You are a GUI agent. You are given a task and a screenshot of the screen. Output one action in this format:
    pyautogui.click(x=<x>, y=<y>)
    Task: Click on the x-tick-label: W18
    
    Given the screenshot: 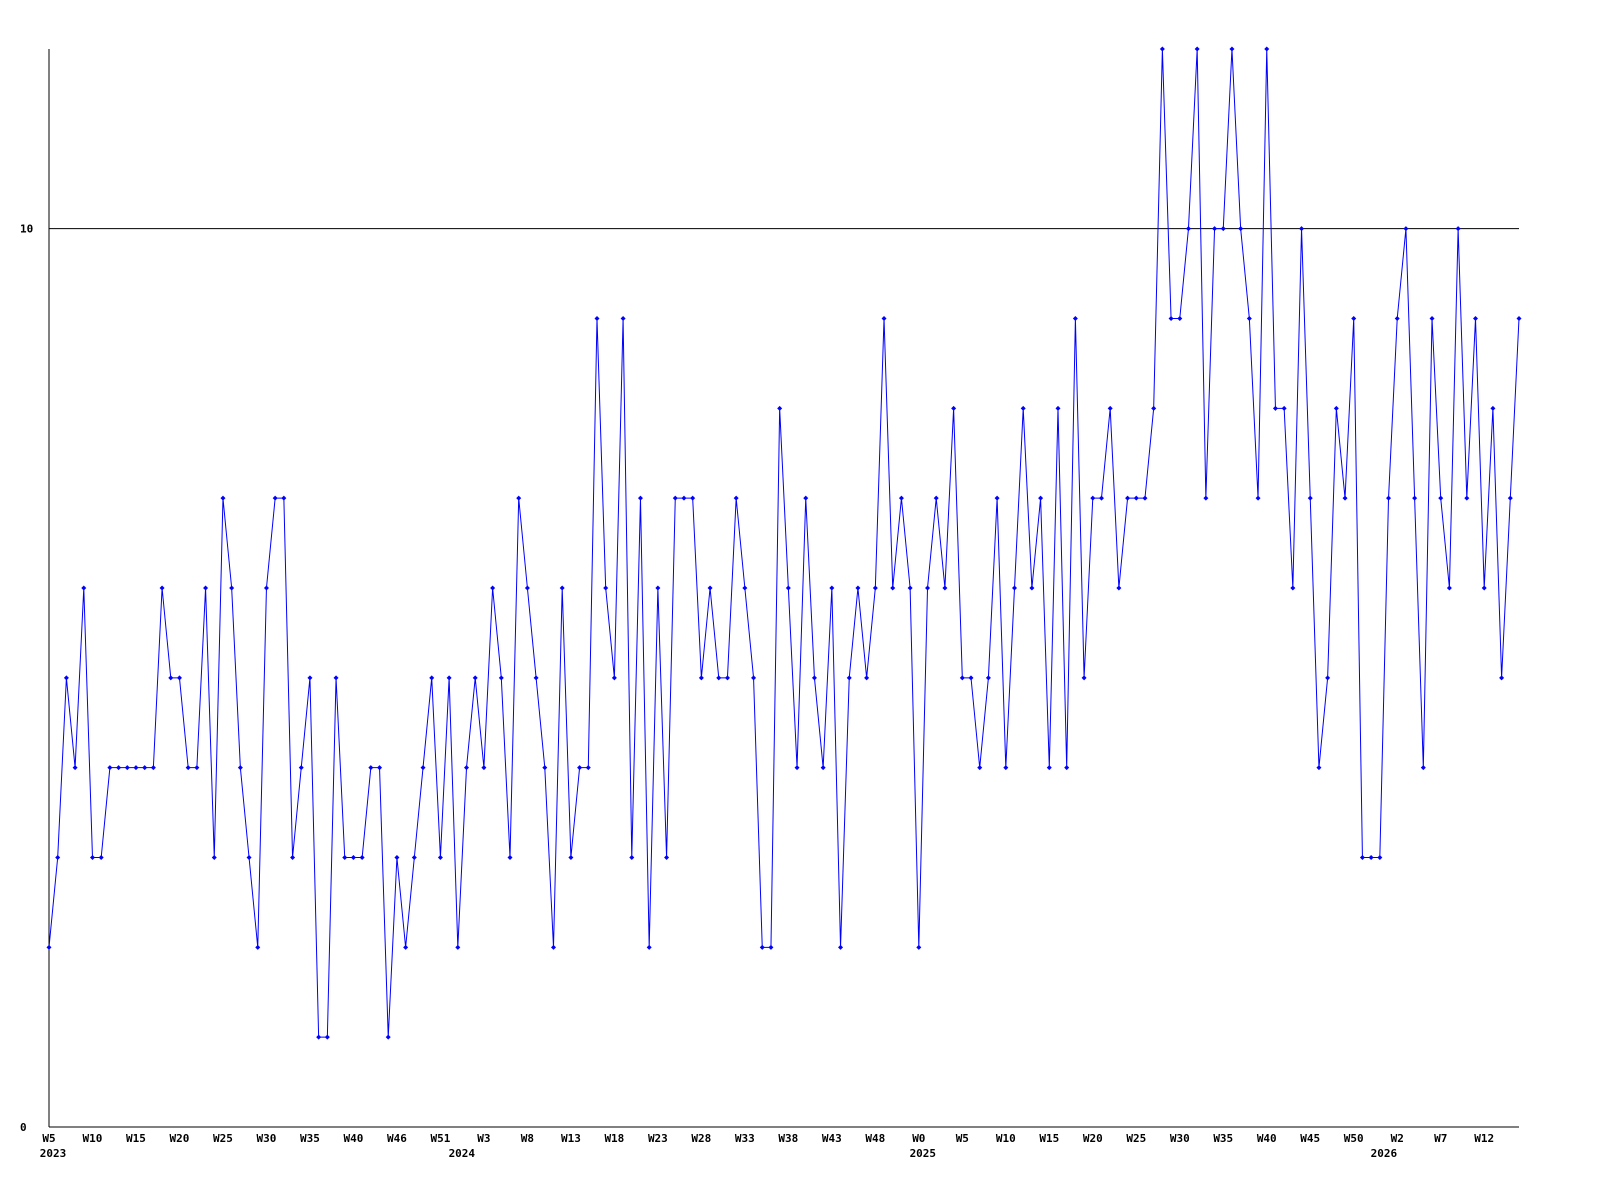 What is the action you would take?
    pyautogui.click(x=614, y=1138)
    